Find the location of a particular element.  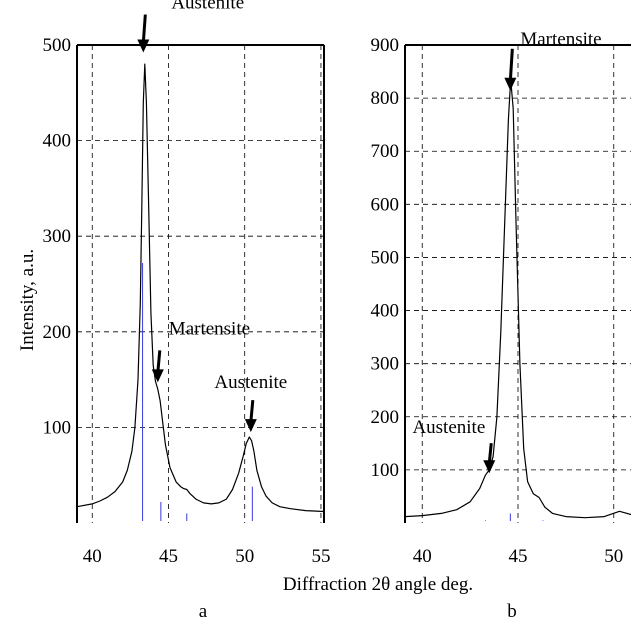

y-axis-label: Intensity, a.u. is located at coordinates (27, 300).